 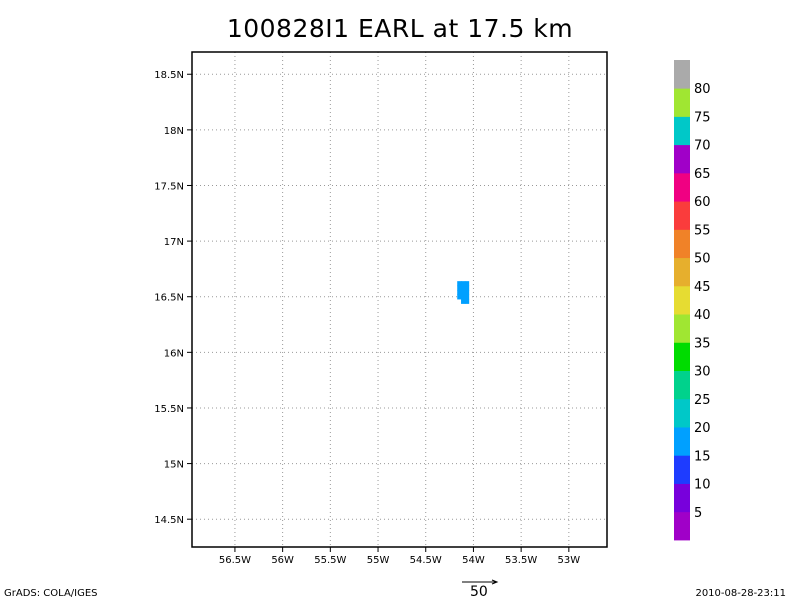 What do you see at coordinates (702, 315) in the screenshot?
I see `colorbar-label: 40` at bounding box center [702, 315].